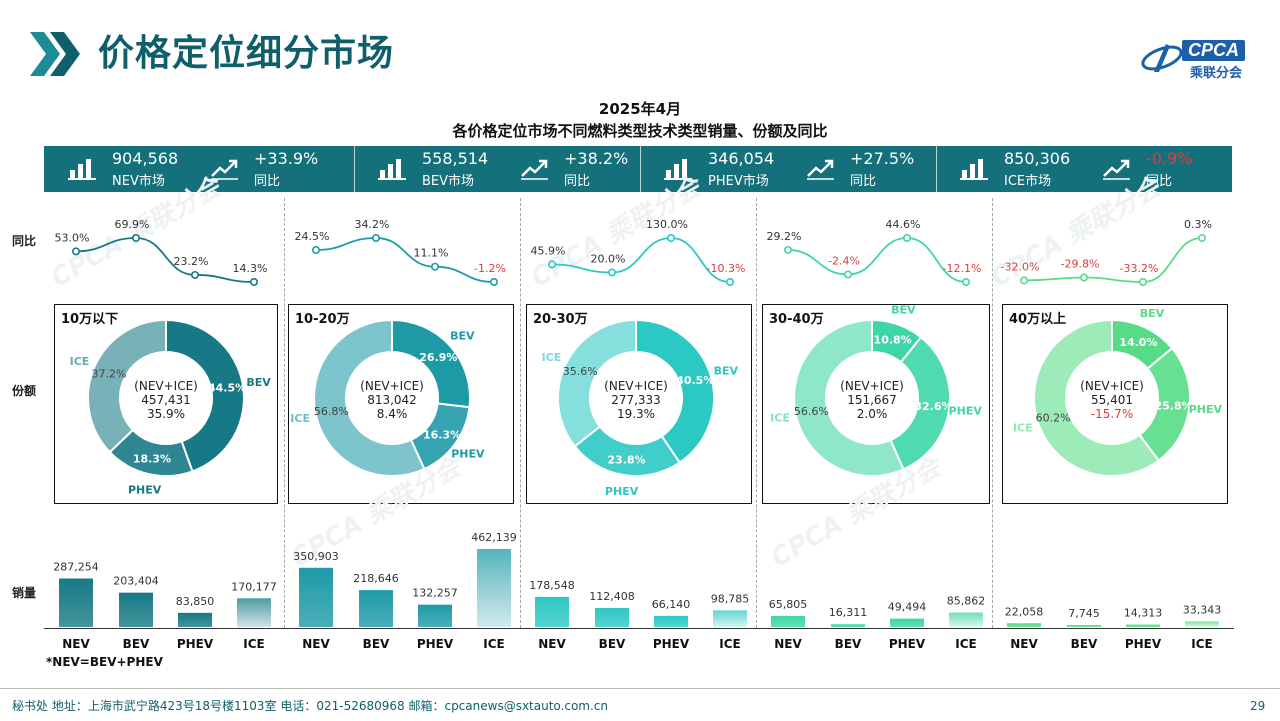 This screenshot has width=1280, height=721. I want to click on kpi-card: 558,514 BEV市场 +38.2% 同比, so click(497, 169).